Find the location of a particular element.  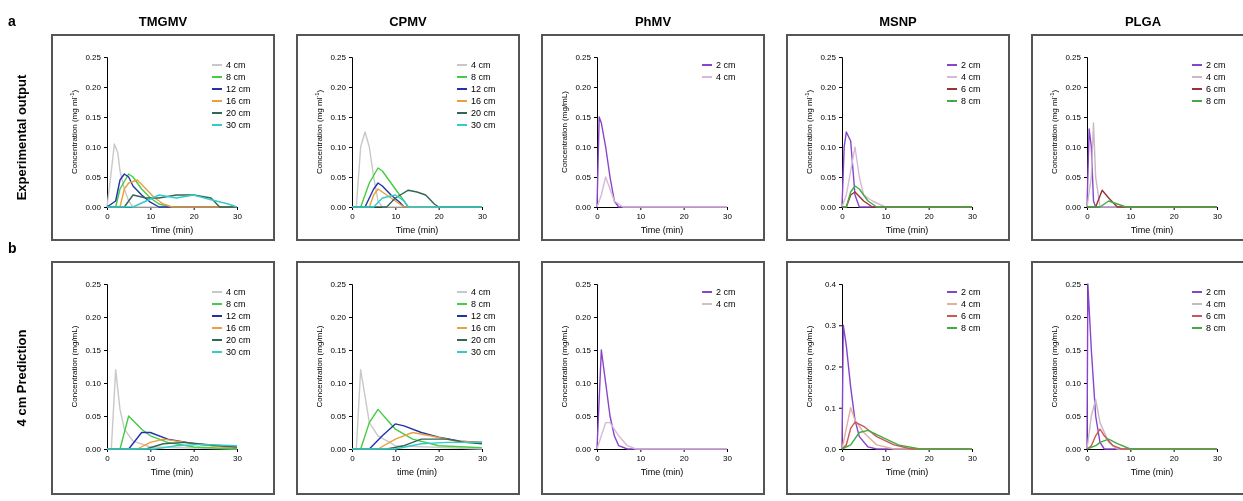

y-tick-label: 0.1 is located at coordinates (830, 408).